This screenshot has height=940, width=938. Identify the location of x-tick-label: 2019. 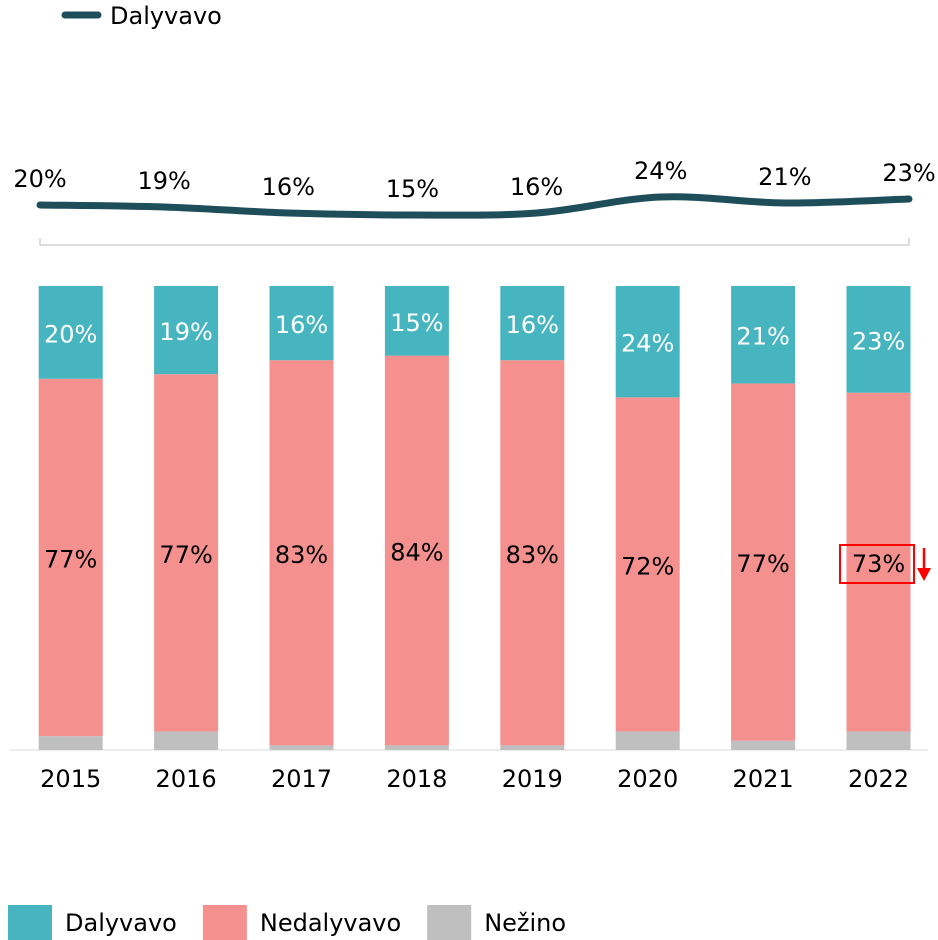
(532, 779).